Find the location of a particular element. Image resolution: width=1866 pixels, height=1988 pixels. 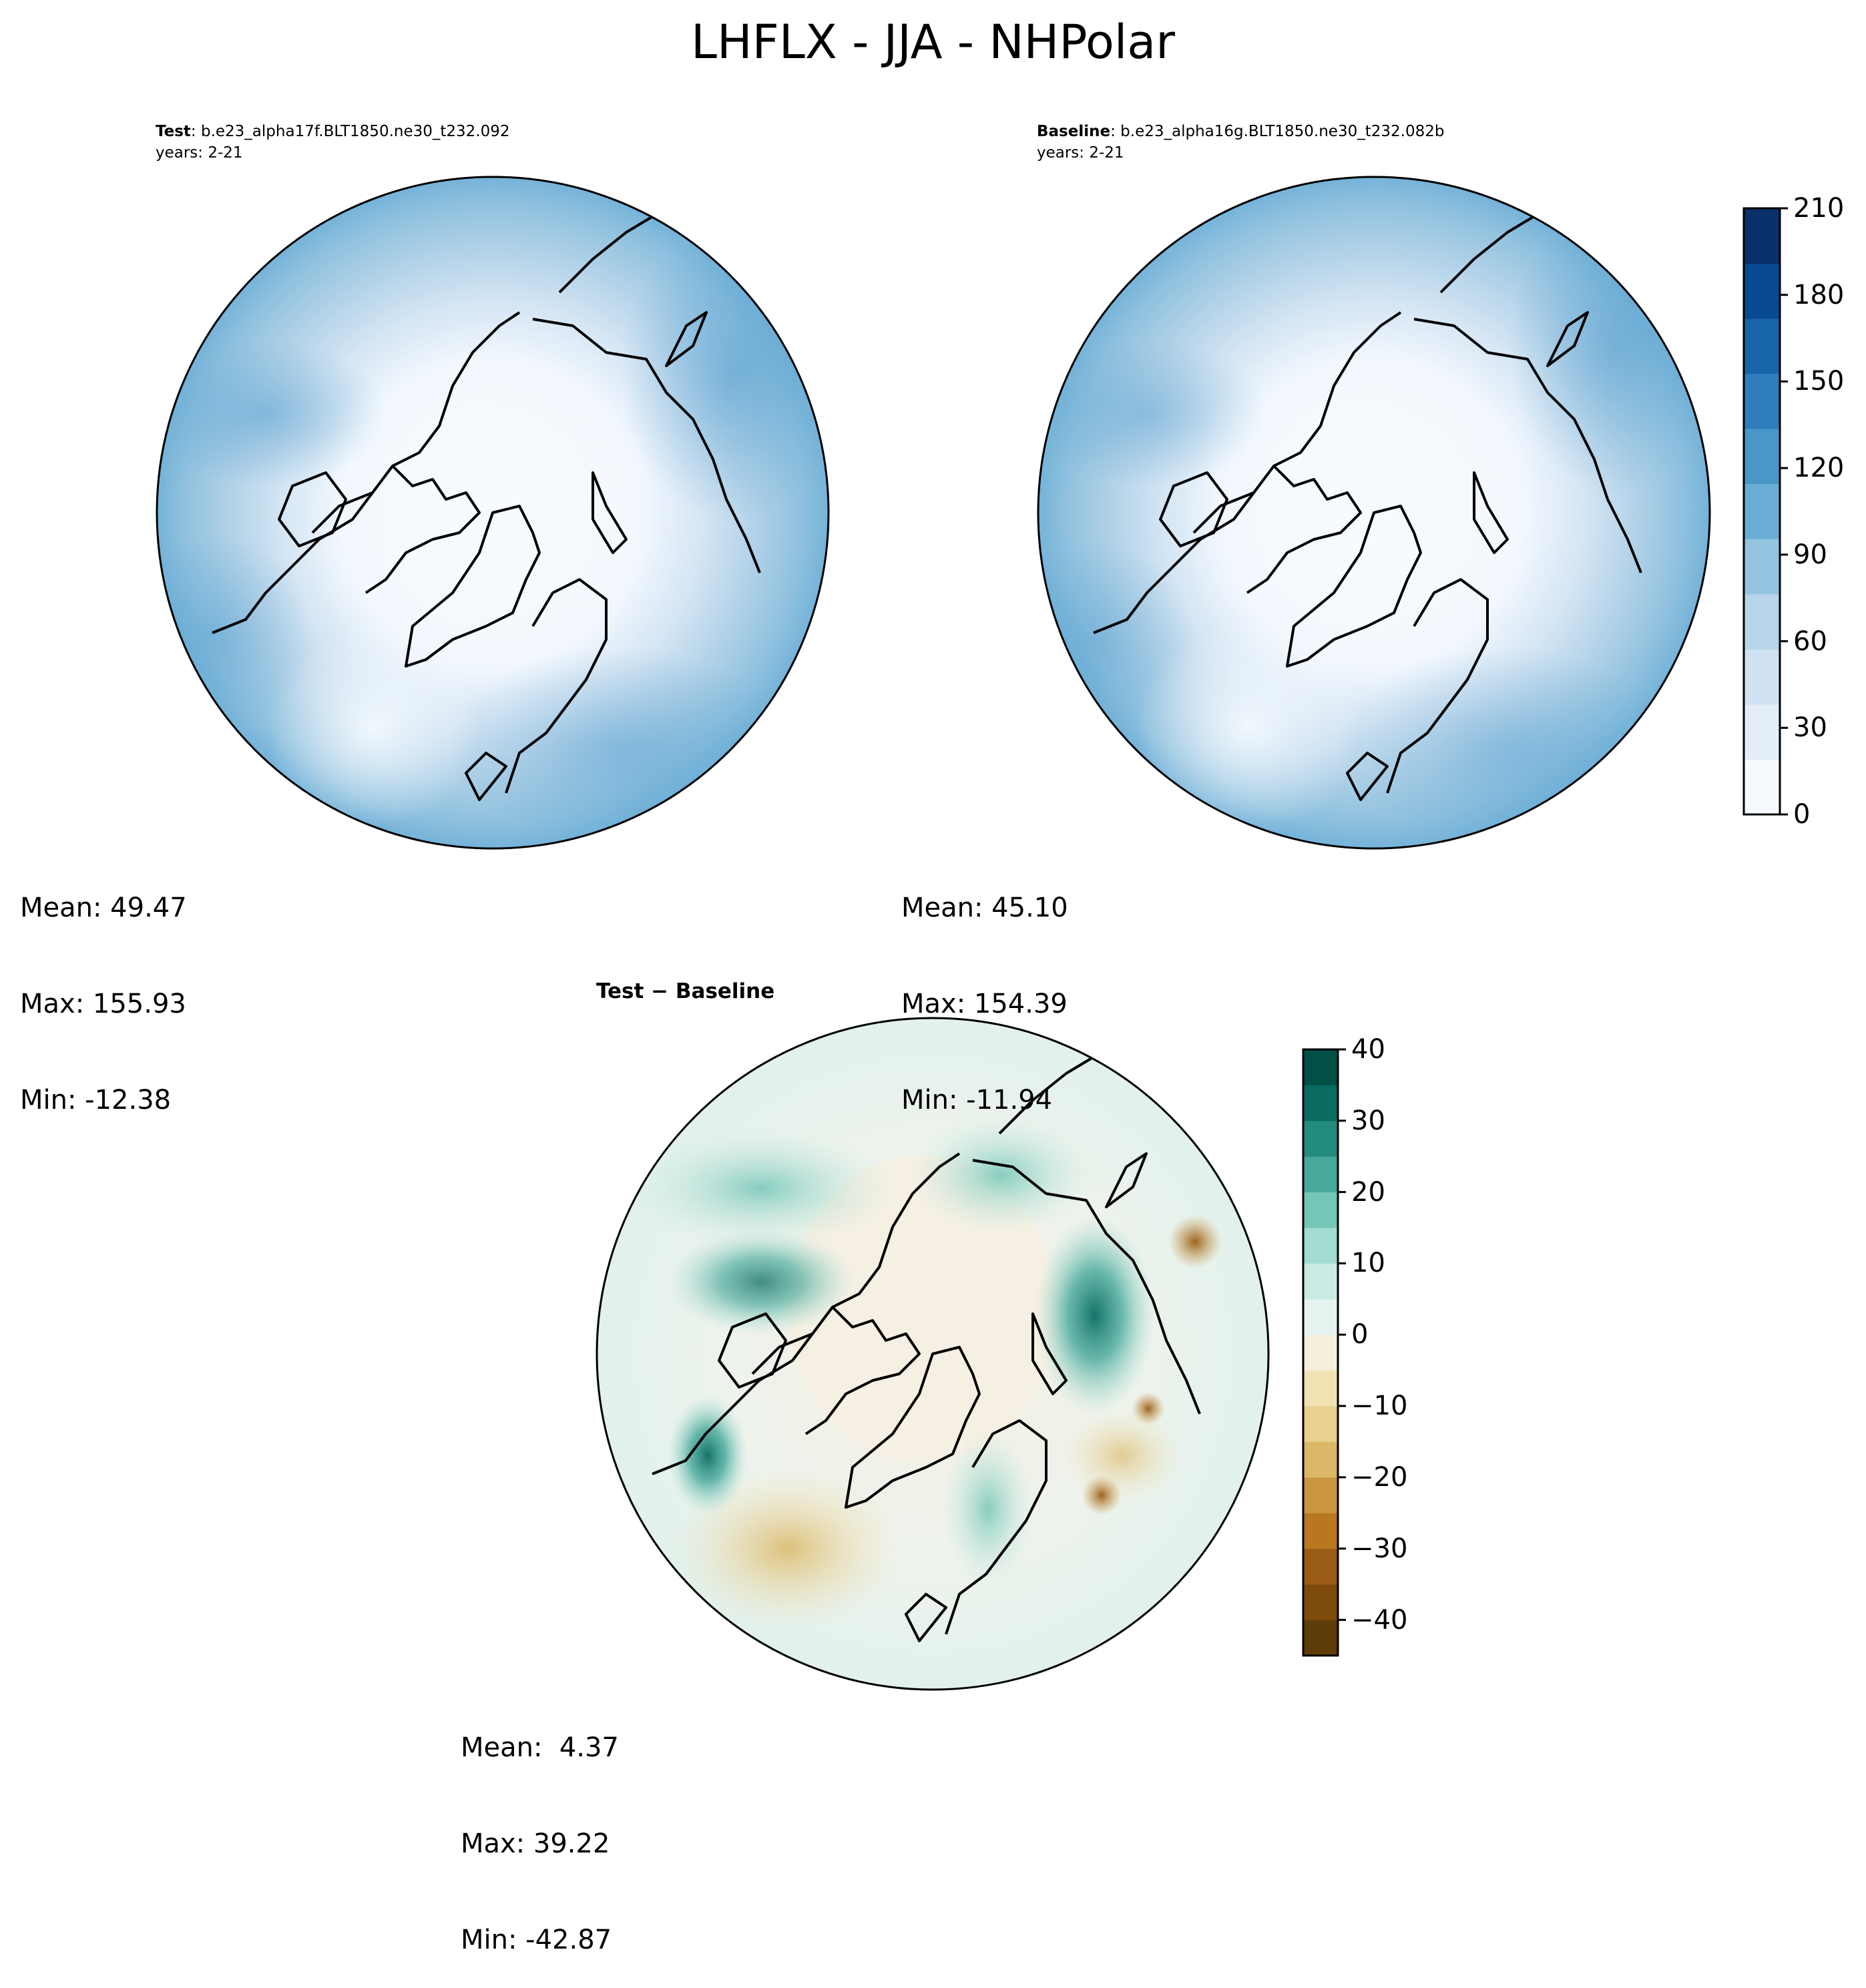

absolute-colorbar-tick-label: 150 is located at coordinates (1819, 382).